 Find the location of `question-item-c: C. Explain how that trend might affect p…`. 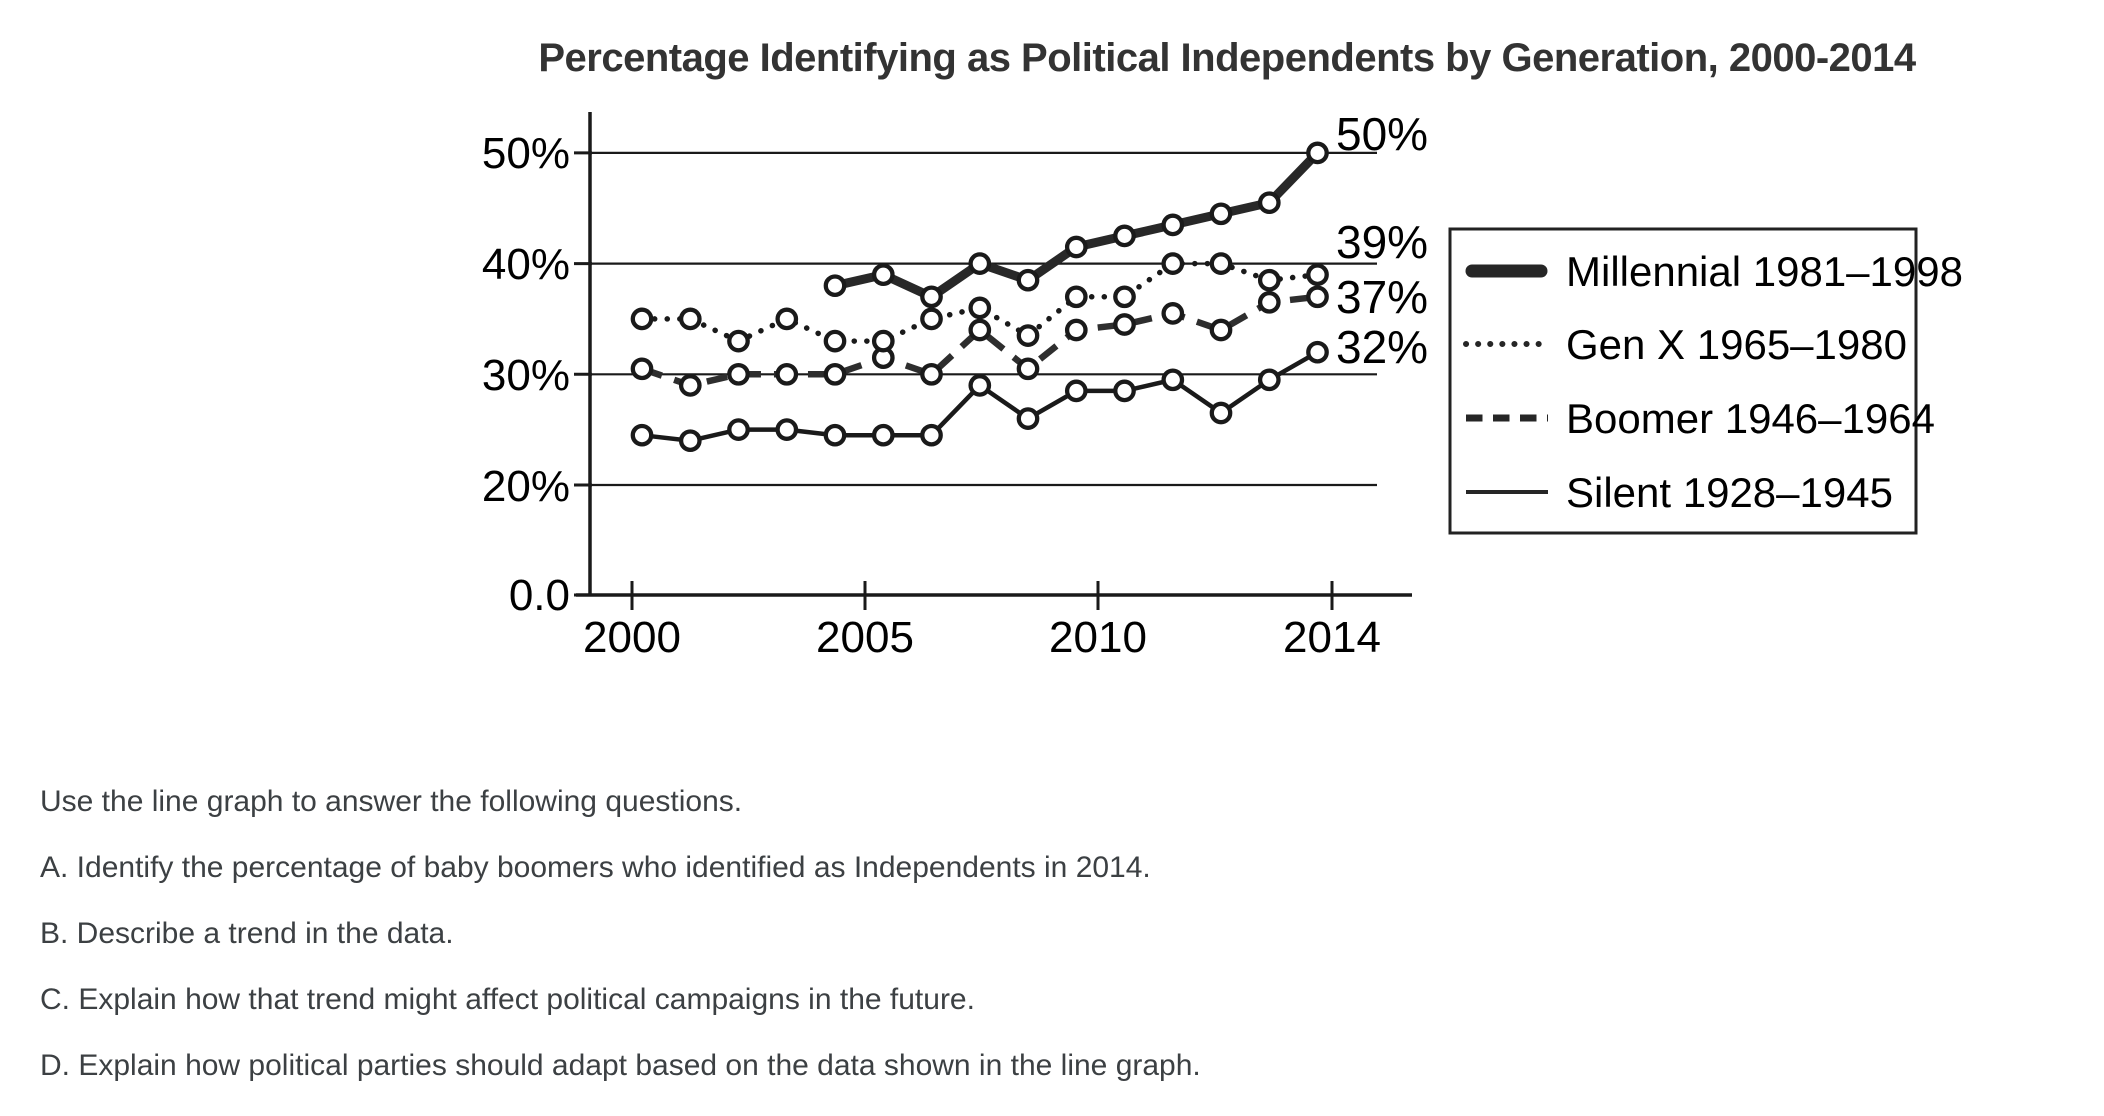

question-item-c: C. Explain how that trend might affect p… is located at coordinates (507, 999).